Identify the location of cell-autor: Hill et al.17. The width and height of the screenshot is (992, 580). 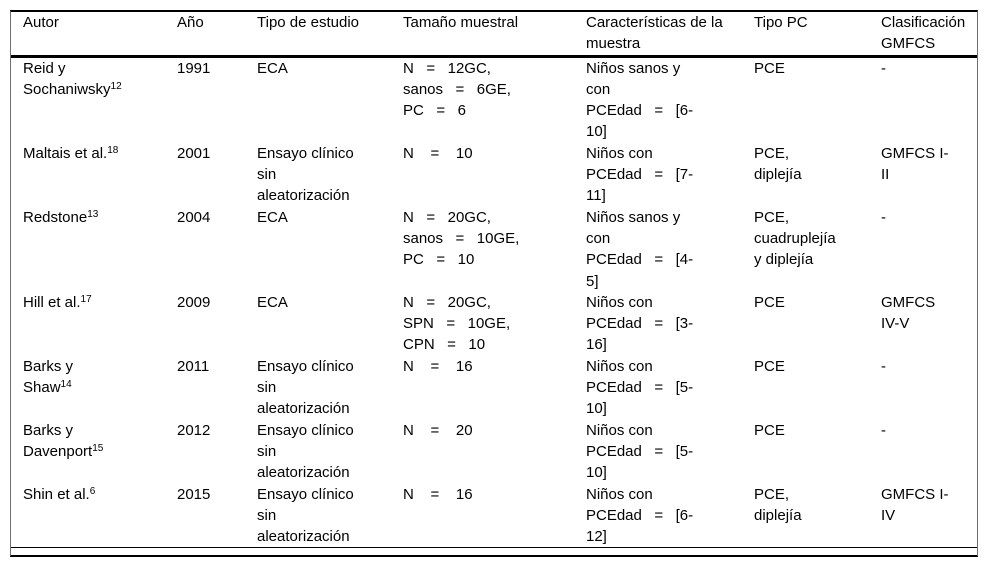
(94, 324).